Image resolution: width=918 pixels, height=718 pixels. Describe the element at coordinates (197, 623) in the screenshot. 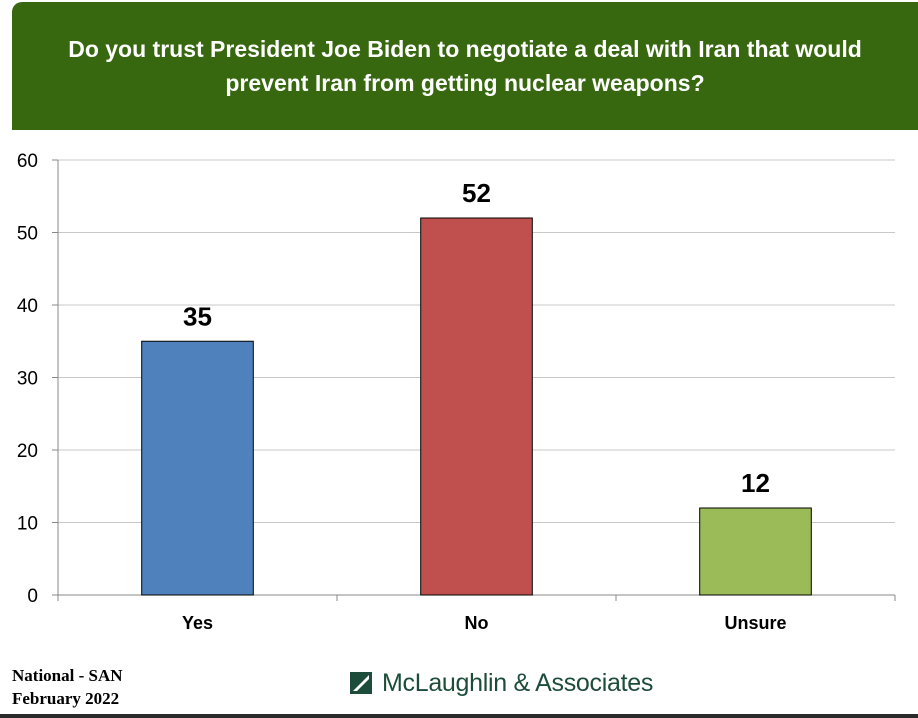

I see `x-tick-label: Yes` at that location.